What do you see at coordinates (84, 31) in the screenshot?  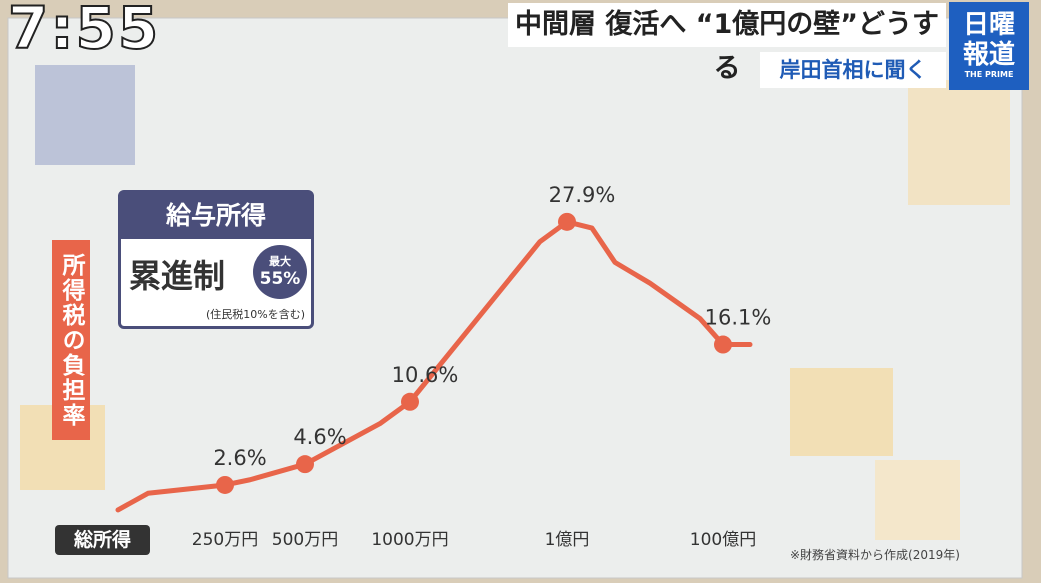 I see `clock: 7:55` at bounding box center [84, 31].